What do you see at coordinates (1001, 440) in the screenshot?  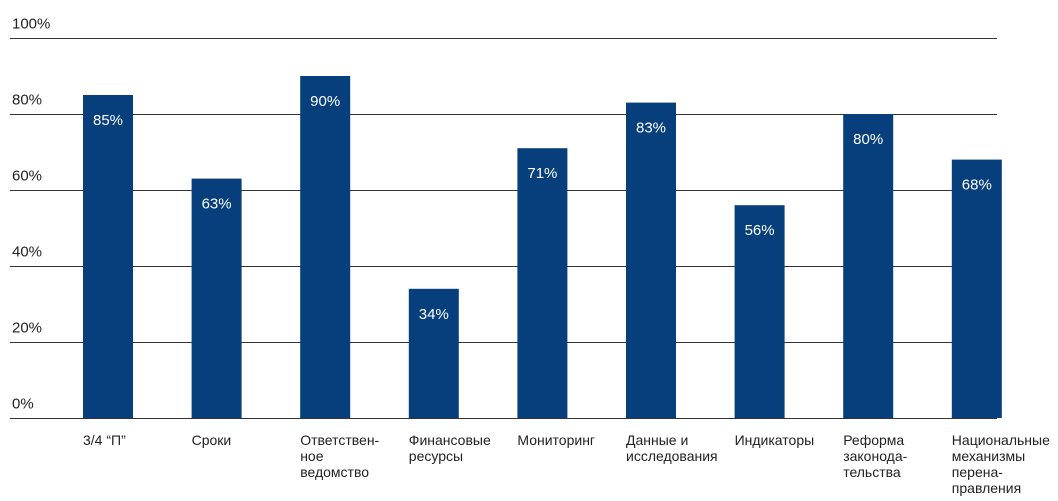 I see `x-tick-label-line: Национальные` at bounding box center [1001, 440].